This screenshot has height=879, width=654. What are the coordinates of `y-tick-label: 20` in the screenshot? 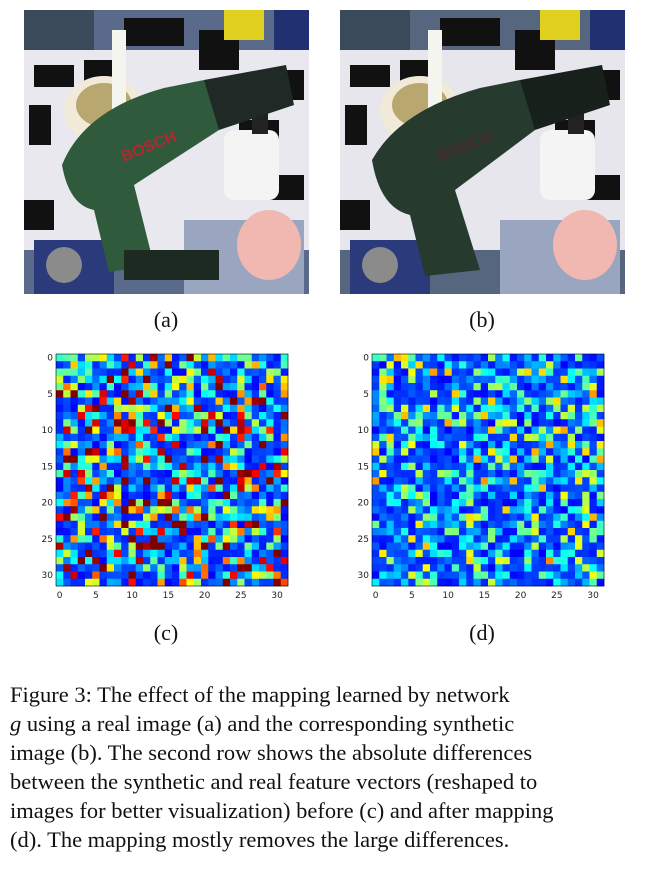 It's located at (364, 504).